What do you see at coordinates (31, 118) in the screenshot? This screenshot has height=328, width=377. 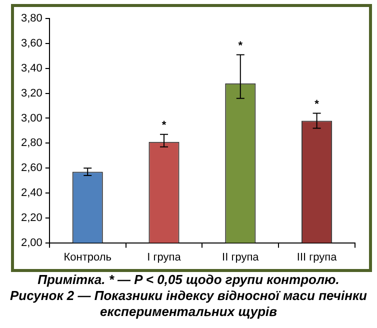 I see `y-tick-label: 3,00` at bounding box center [31, 118].